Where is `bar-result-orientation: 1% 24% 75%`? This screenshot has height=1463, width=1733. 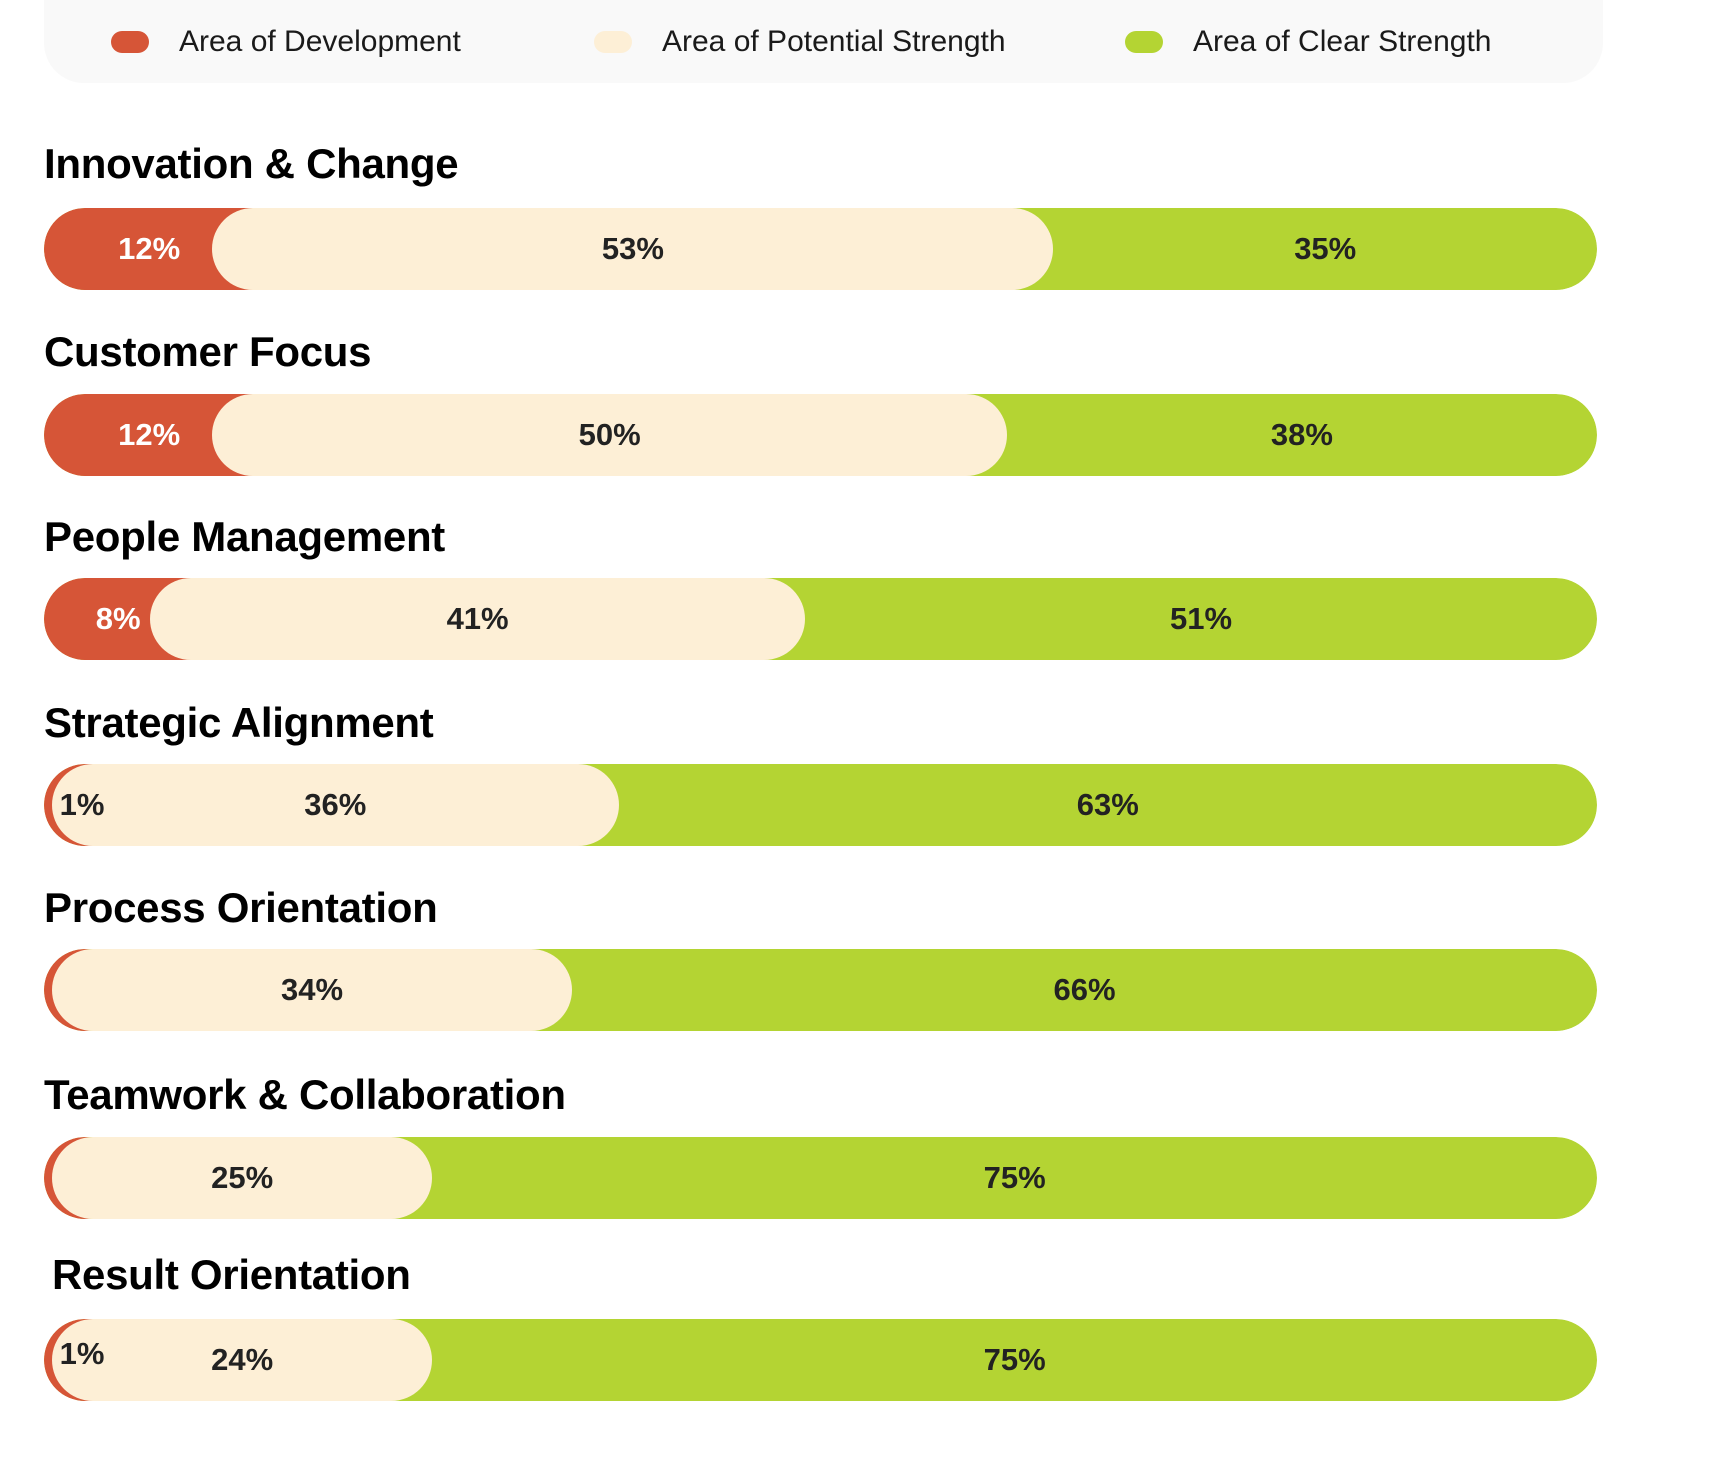 bar-result-orientation: 1% 24% 75% is located at coordinates (820, 1360).